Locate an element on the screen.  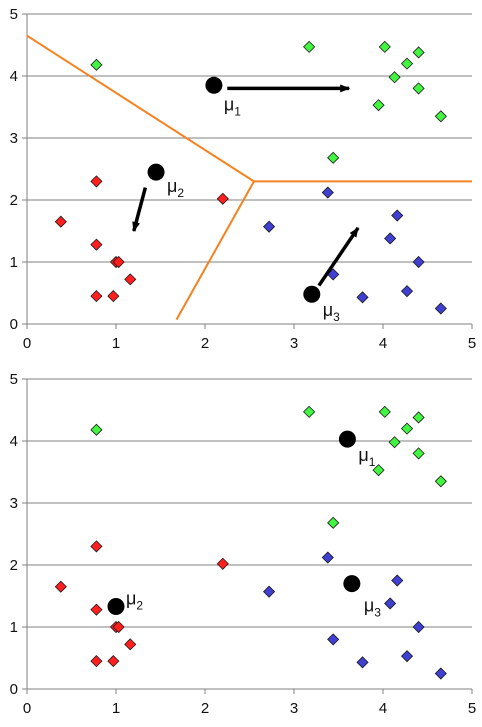
x-tick-label: 5 is located at coordinates (472, 343).